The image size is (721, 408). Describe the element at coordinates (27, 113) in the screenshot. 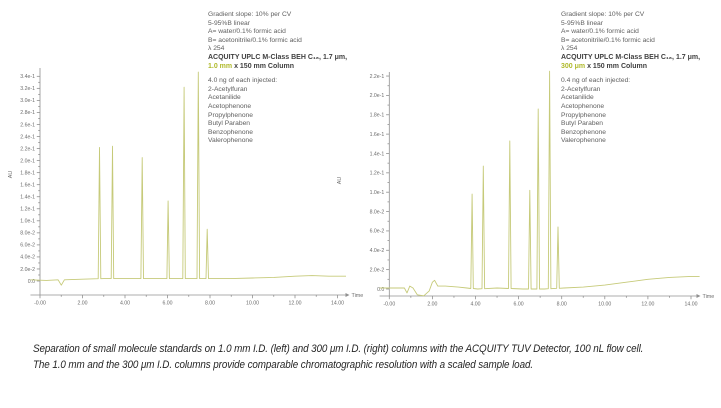

I see `y-tick-label: 2.8e-1` at that location.